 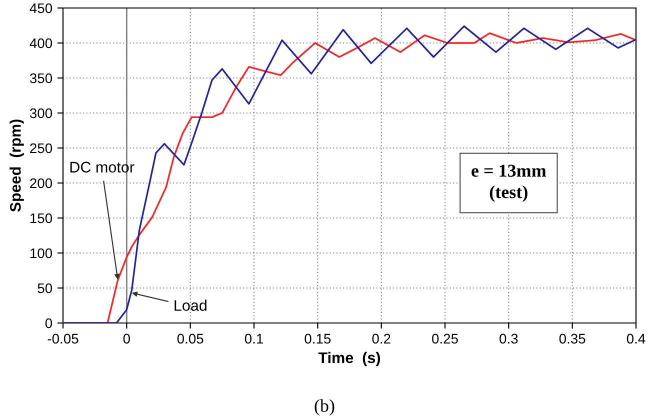 What do you see at coordinates (41, 8) in the screenshot?
I see `y-tick-label: 450` at bounding box center [41, 8].